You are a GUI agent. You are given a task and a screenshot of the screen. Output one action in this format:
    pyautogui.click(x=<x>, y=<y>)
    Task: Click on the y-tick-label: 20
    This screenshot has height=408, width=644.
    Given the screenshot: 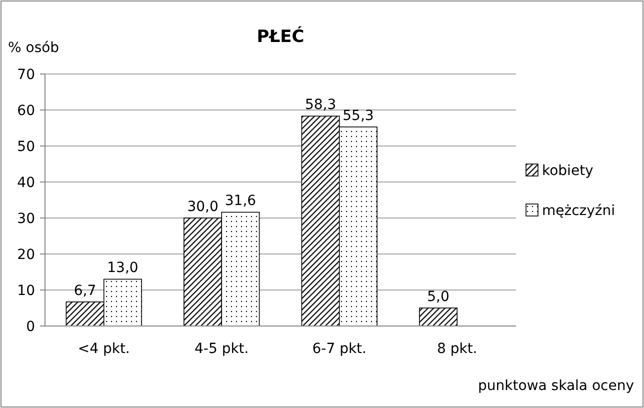 What is the action you would take?
    pyautogui.click(x=26, y=254)
    